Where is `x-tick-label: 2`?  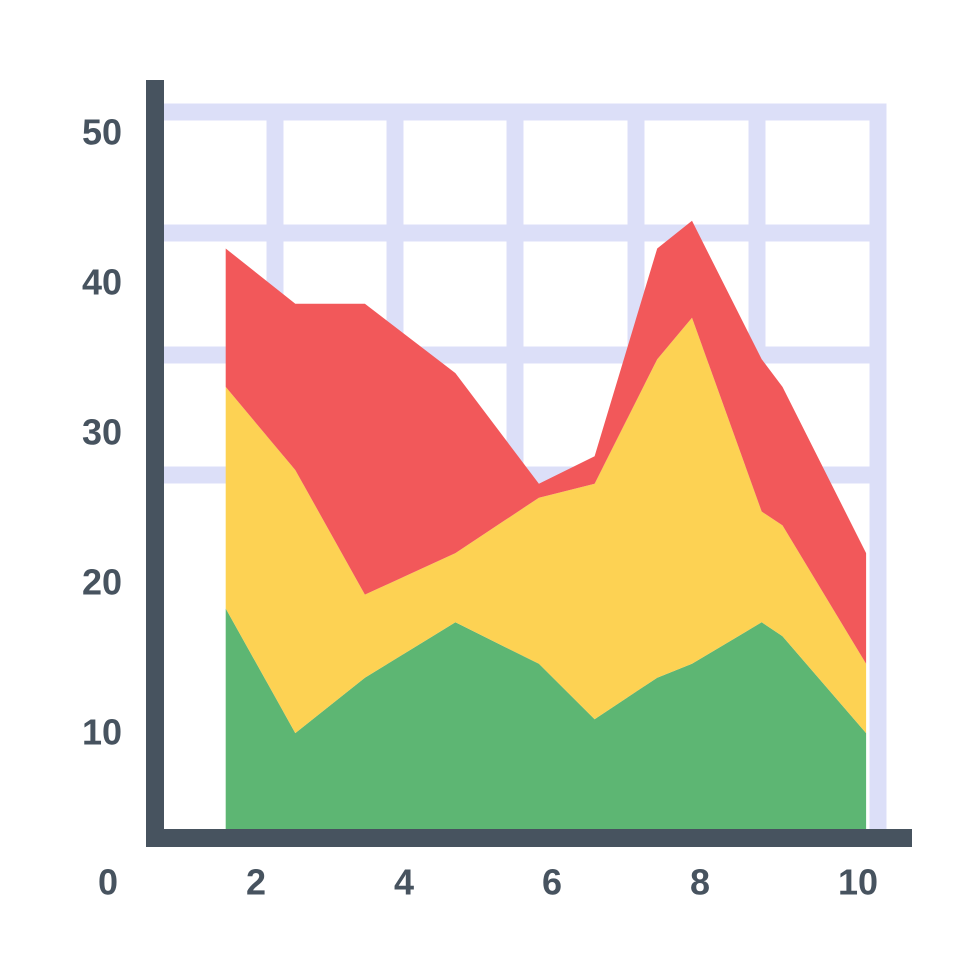 x-tick-label: 2 is located at coordinates (256, 882).